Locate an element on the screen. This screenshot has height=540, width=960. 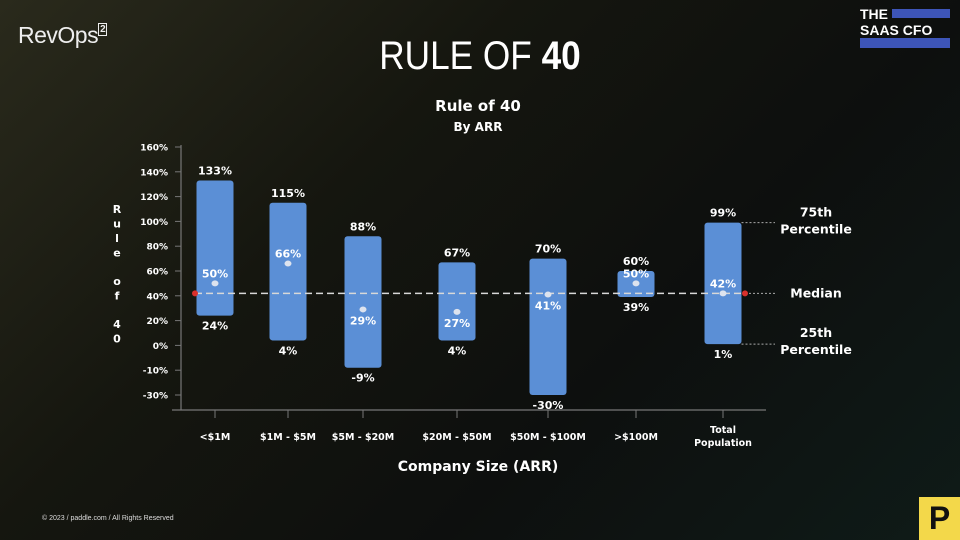
median-label: 27% is located at coordinates (457, 323).